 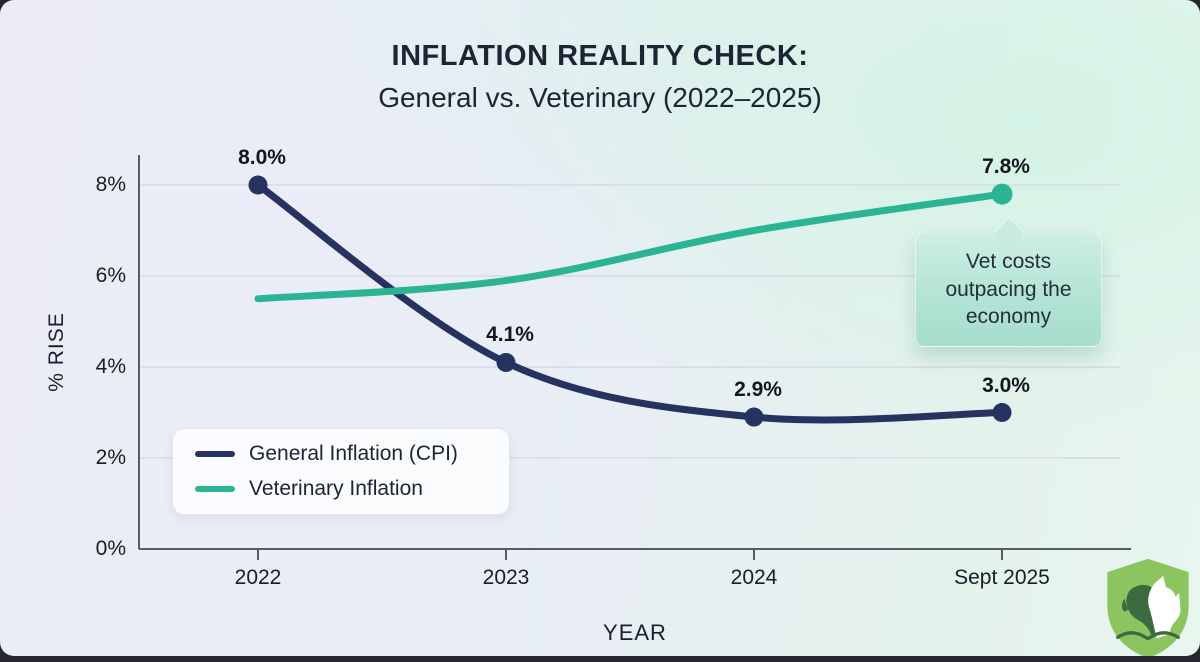 I want to click on x-tick-label: 2023, so click(x=506, y=577).